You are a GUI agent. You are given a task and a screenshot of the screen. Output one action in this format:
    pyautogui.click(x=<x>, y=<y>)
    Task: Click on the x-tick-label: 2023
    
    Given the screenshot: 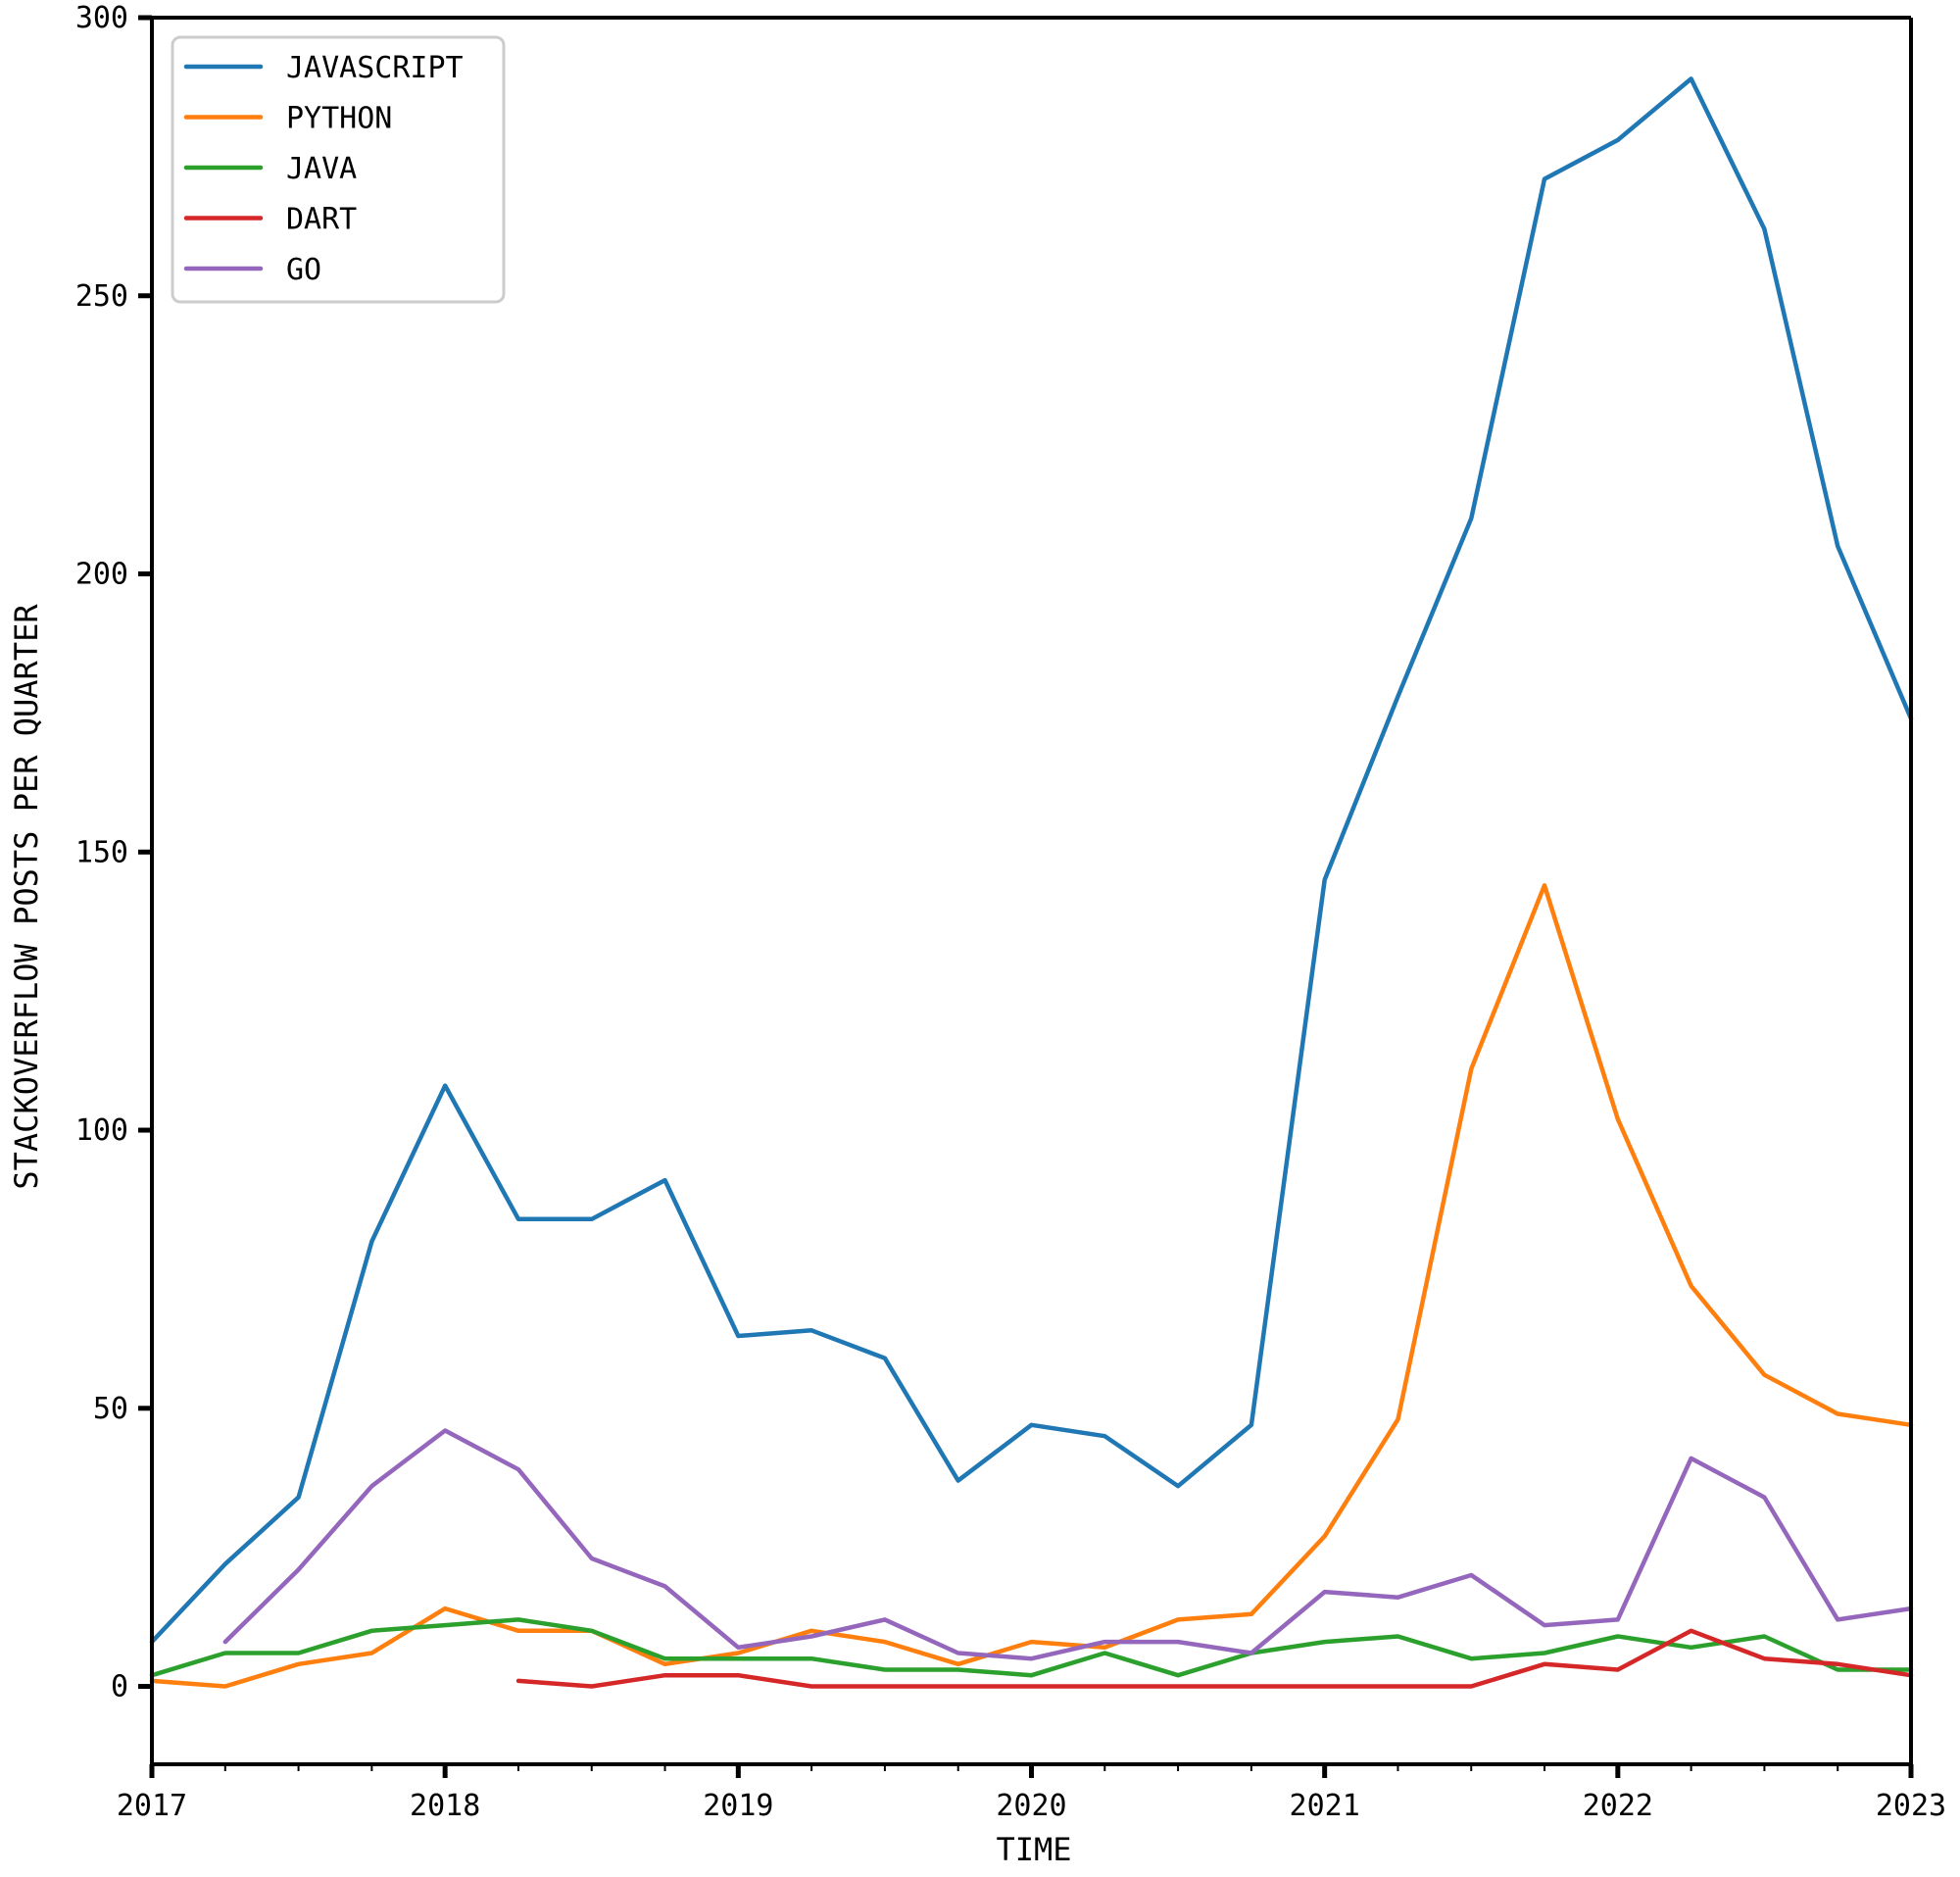 What is the action you would take?
    pyautogui.click(x=1911, y=1806)
    